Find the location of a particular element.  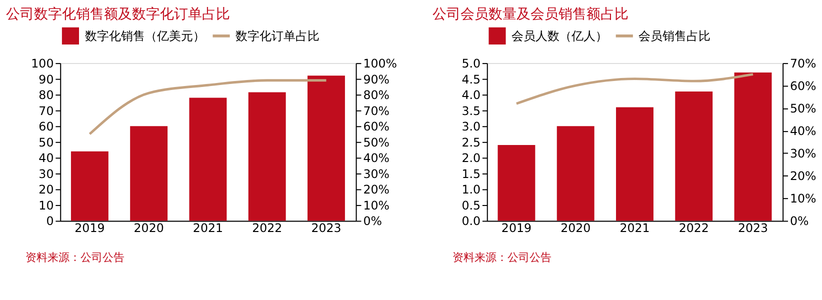

y2-tick-label: 90% is located at coordinates (376, 79).